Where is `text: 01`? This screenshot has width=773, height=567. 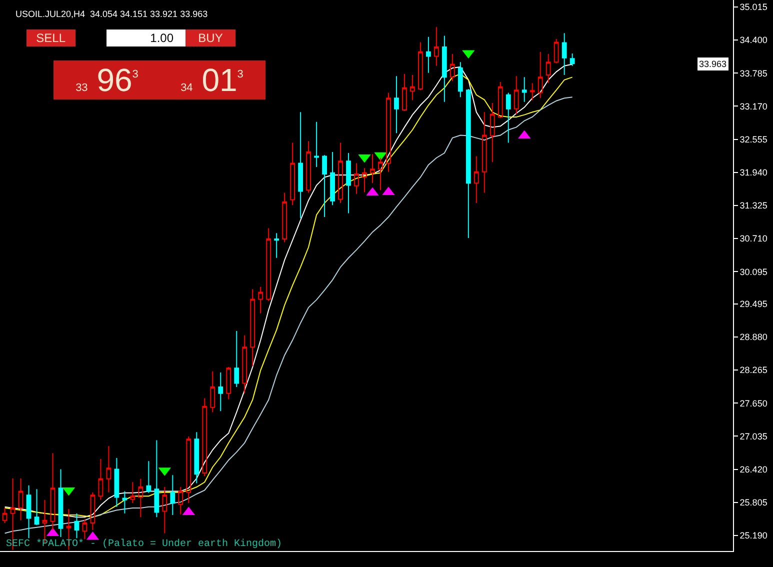 text: 01 is located at coordinates (220, 80).